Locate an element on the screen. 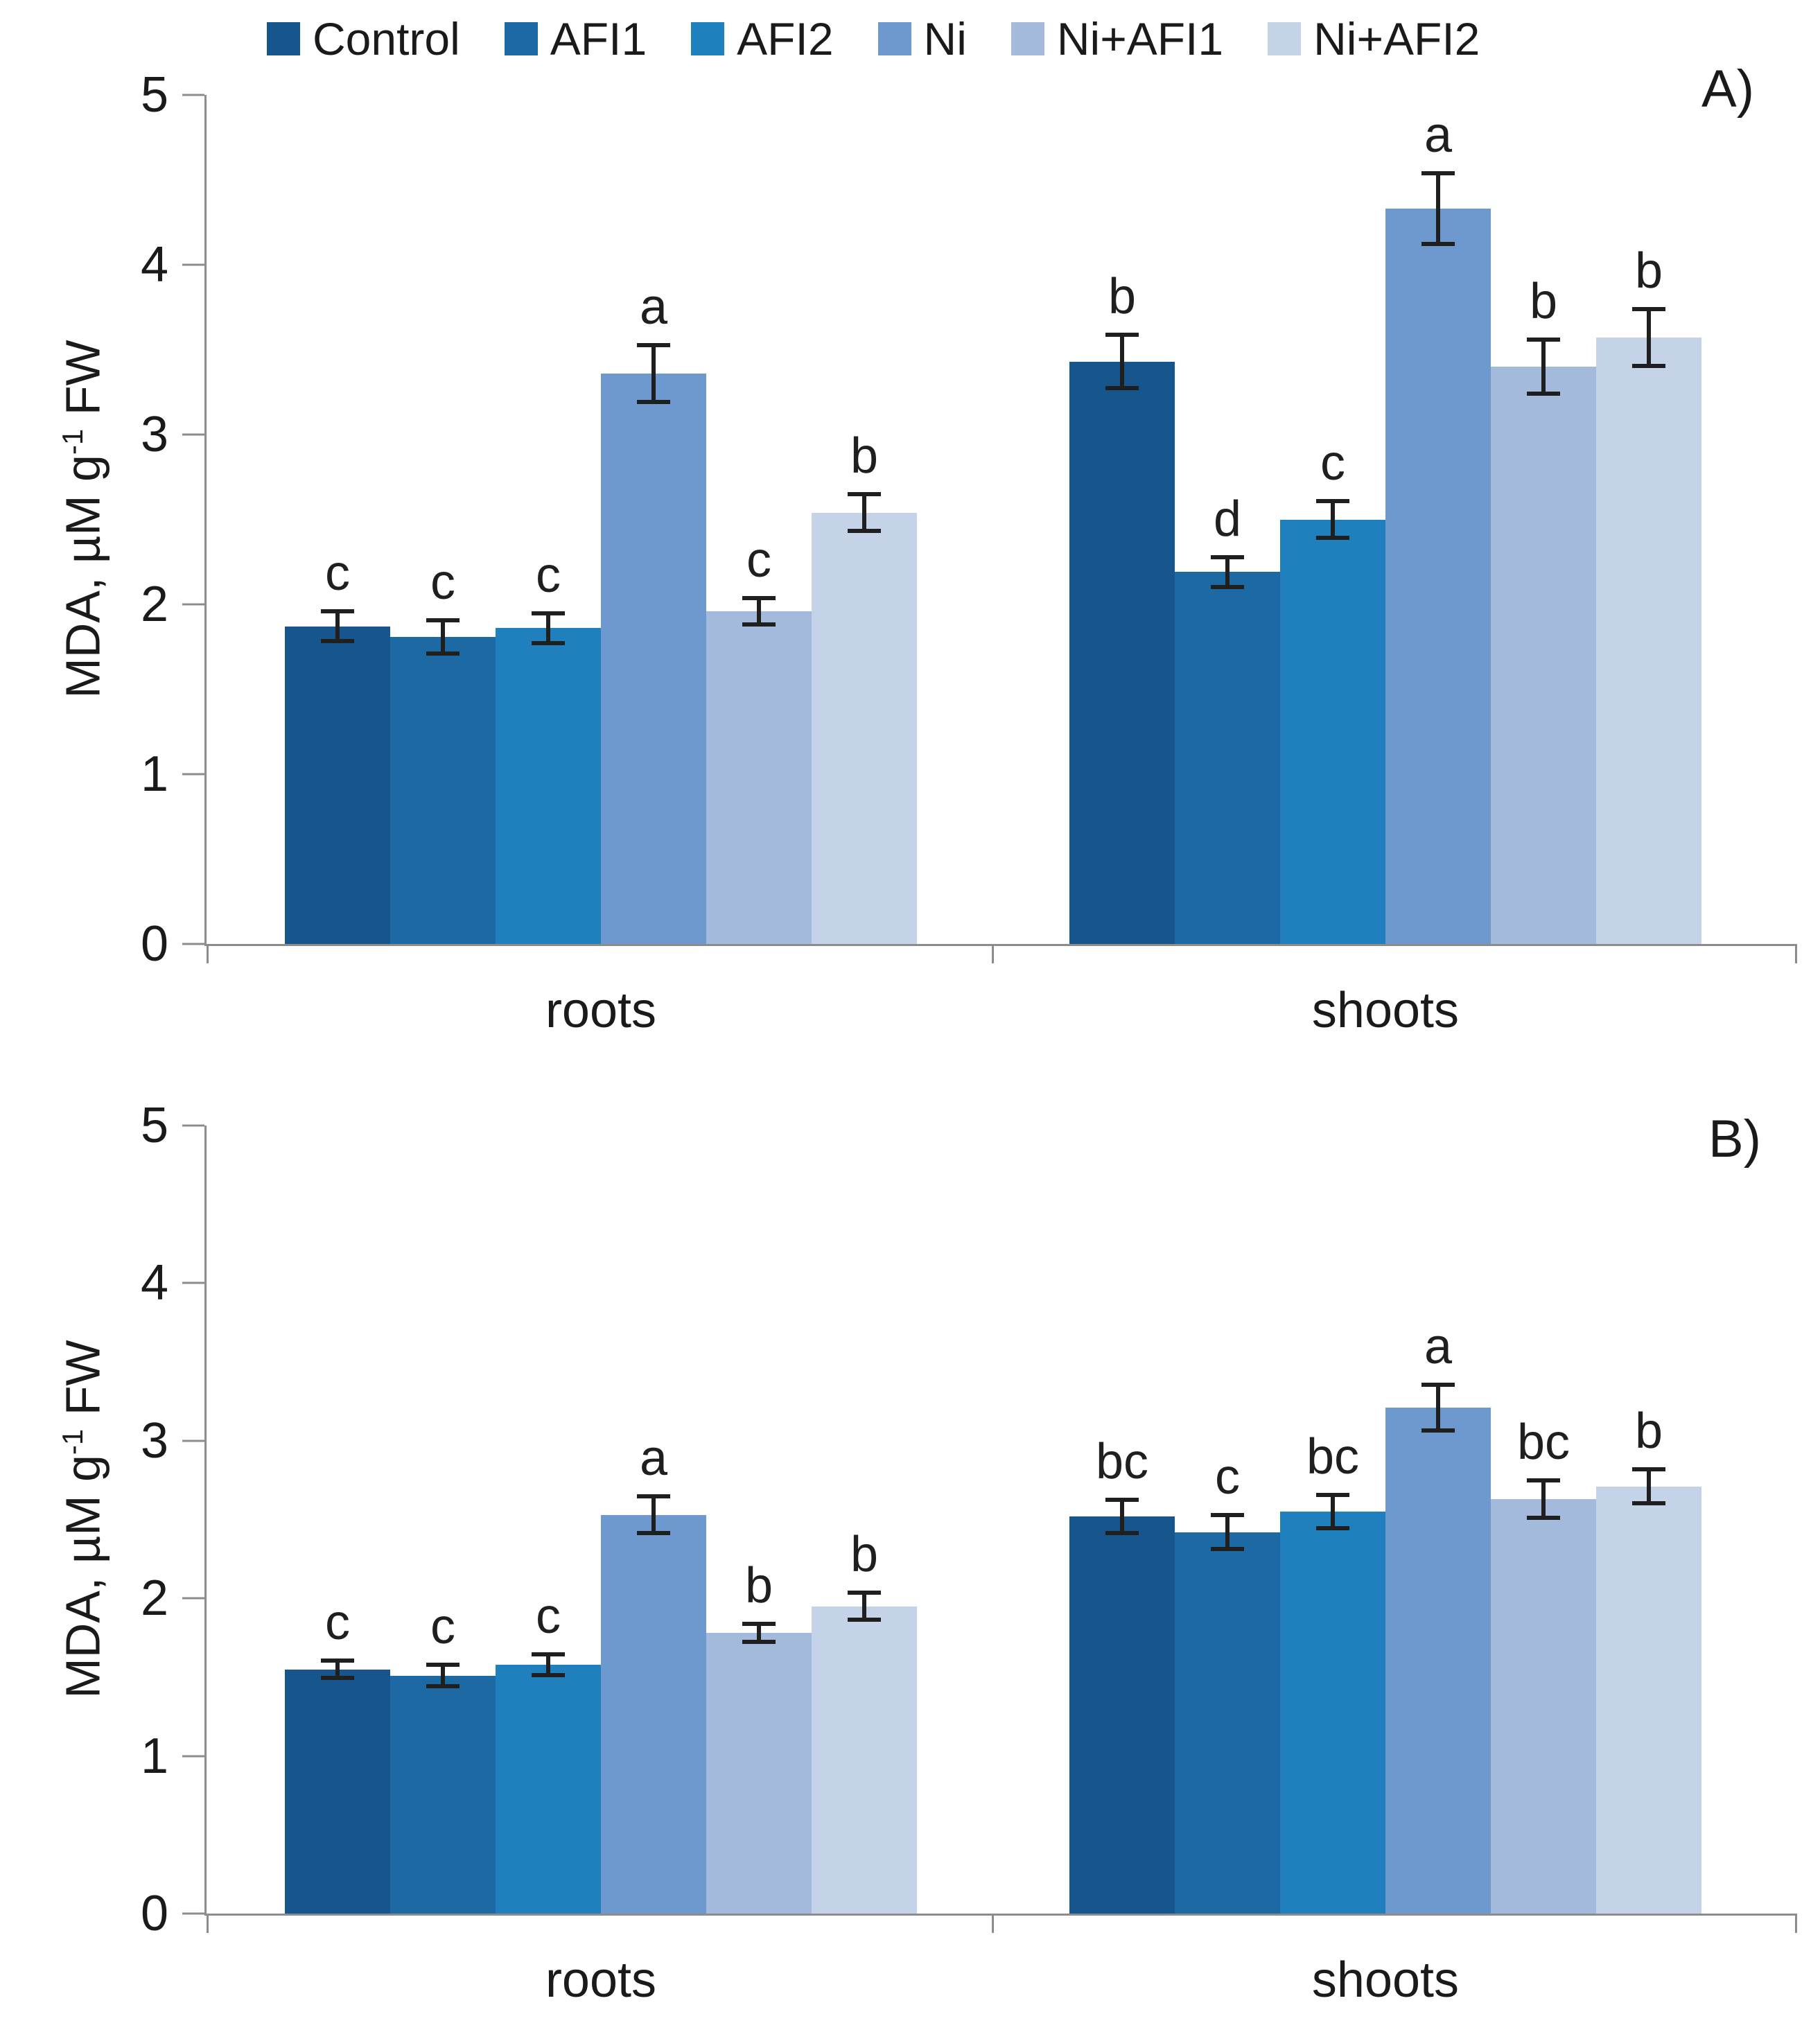 The image size is (1820, 2039). significance-letter: a is located at coordinates (1438, 135).